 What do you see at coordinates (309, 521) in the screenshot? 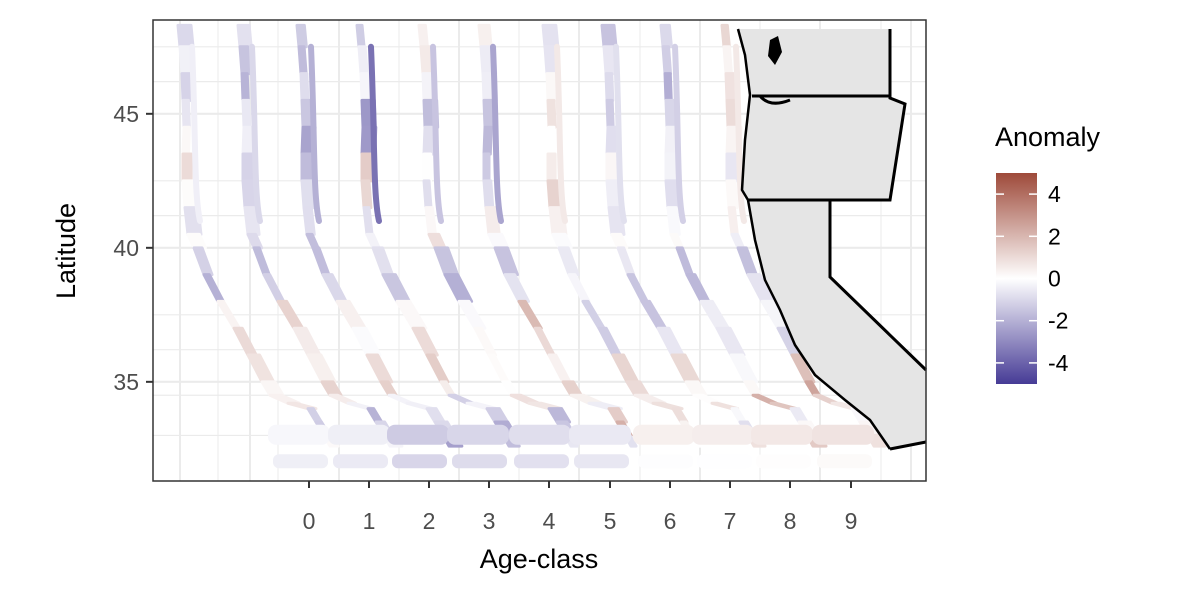
I see `x-tick-label: 0` at bounding box center [309, 521].